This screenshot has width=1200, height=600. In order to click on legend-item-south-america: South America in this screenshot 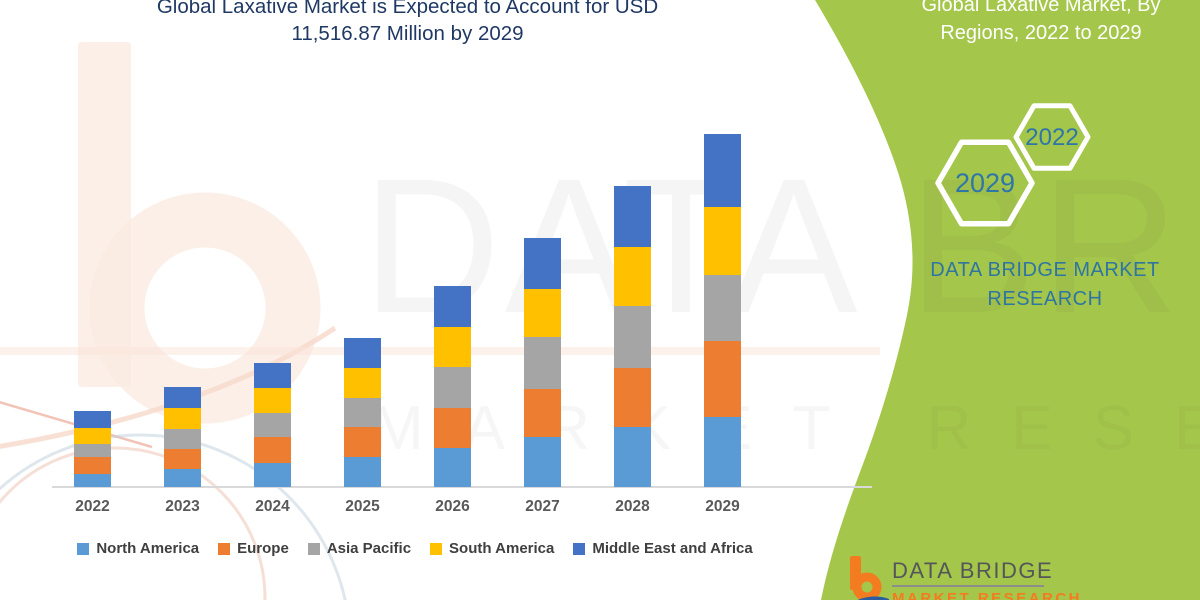, I will do `click(492, 548)`.